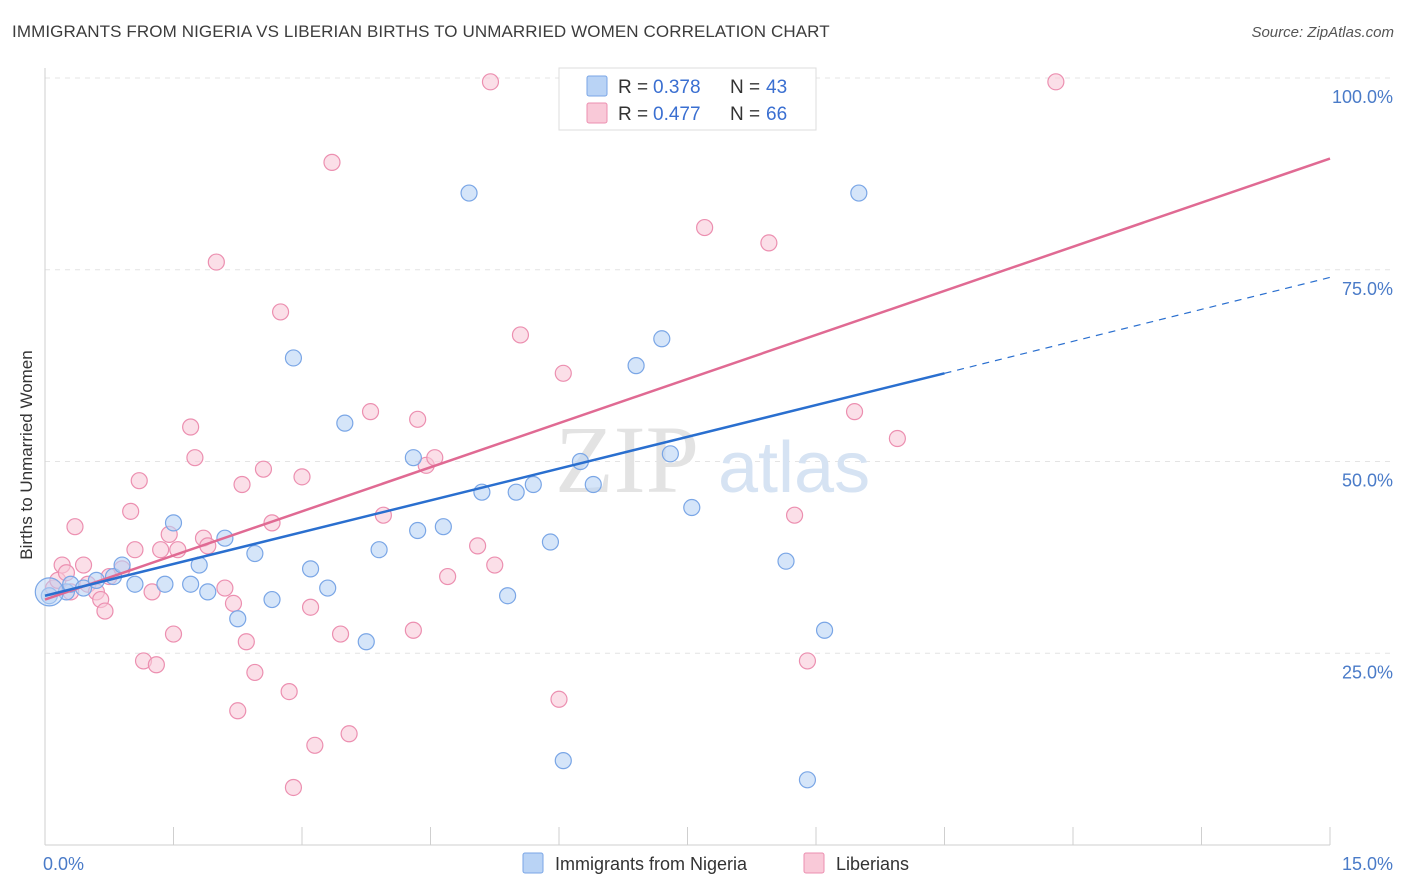 The width and height of the screenshot is (1406, 892). I want to click on legend-label-nigeria: Immigrants from Nigeria, so click(651, 864).